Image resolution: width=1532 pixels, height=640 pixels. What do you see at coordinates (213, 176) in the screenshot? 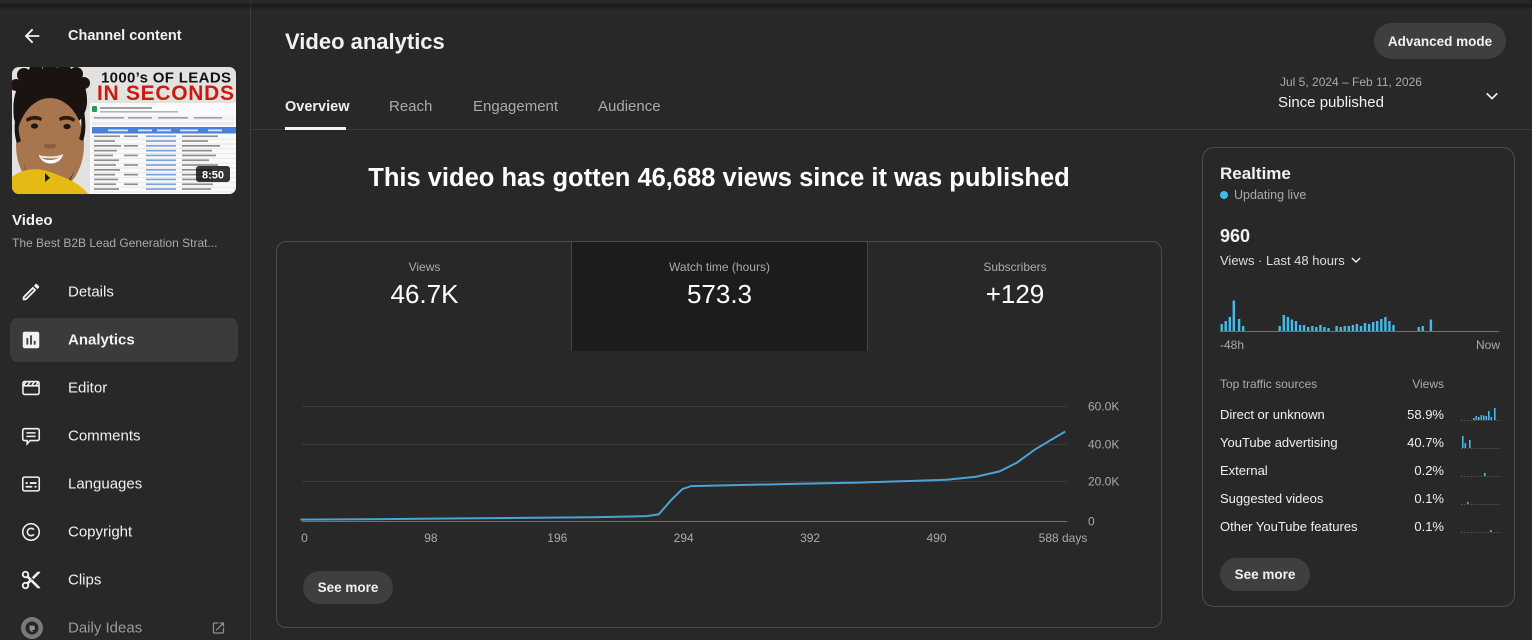
I see `svg-text: 8:50` at bounding box center [213, 176].